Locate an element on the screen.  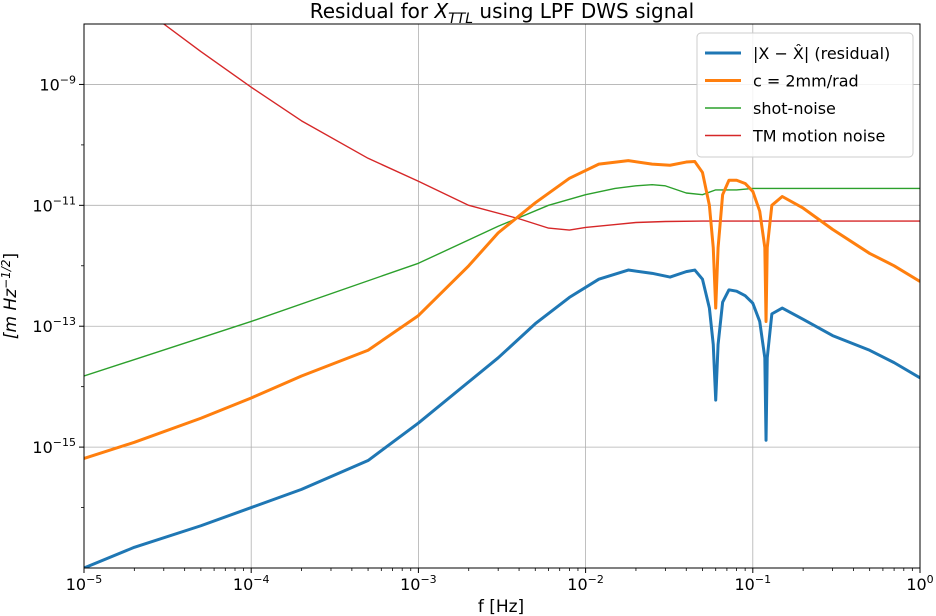
legend-box is located at coordinates (805, 95).